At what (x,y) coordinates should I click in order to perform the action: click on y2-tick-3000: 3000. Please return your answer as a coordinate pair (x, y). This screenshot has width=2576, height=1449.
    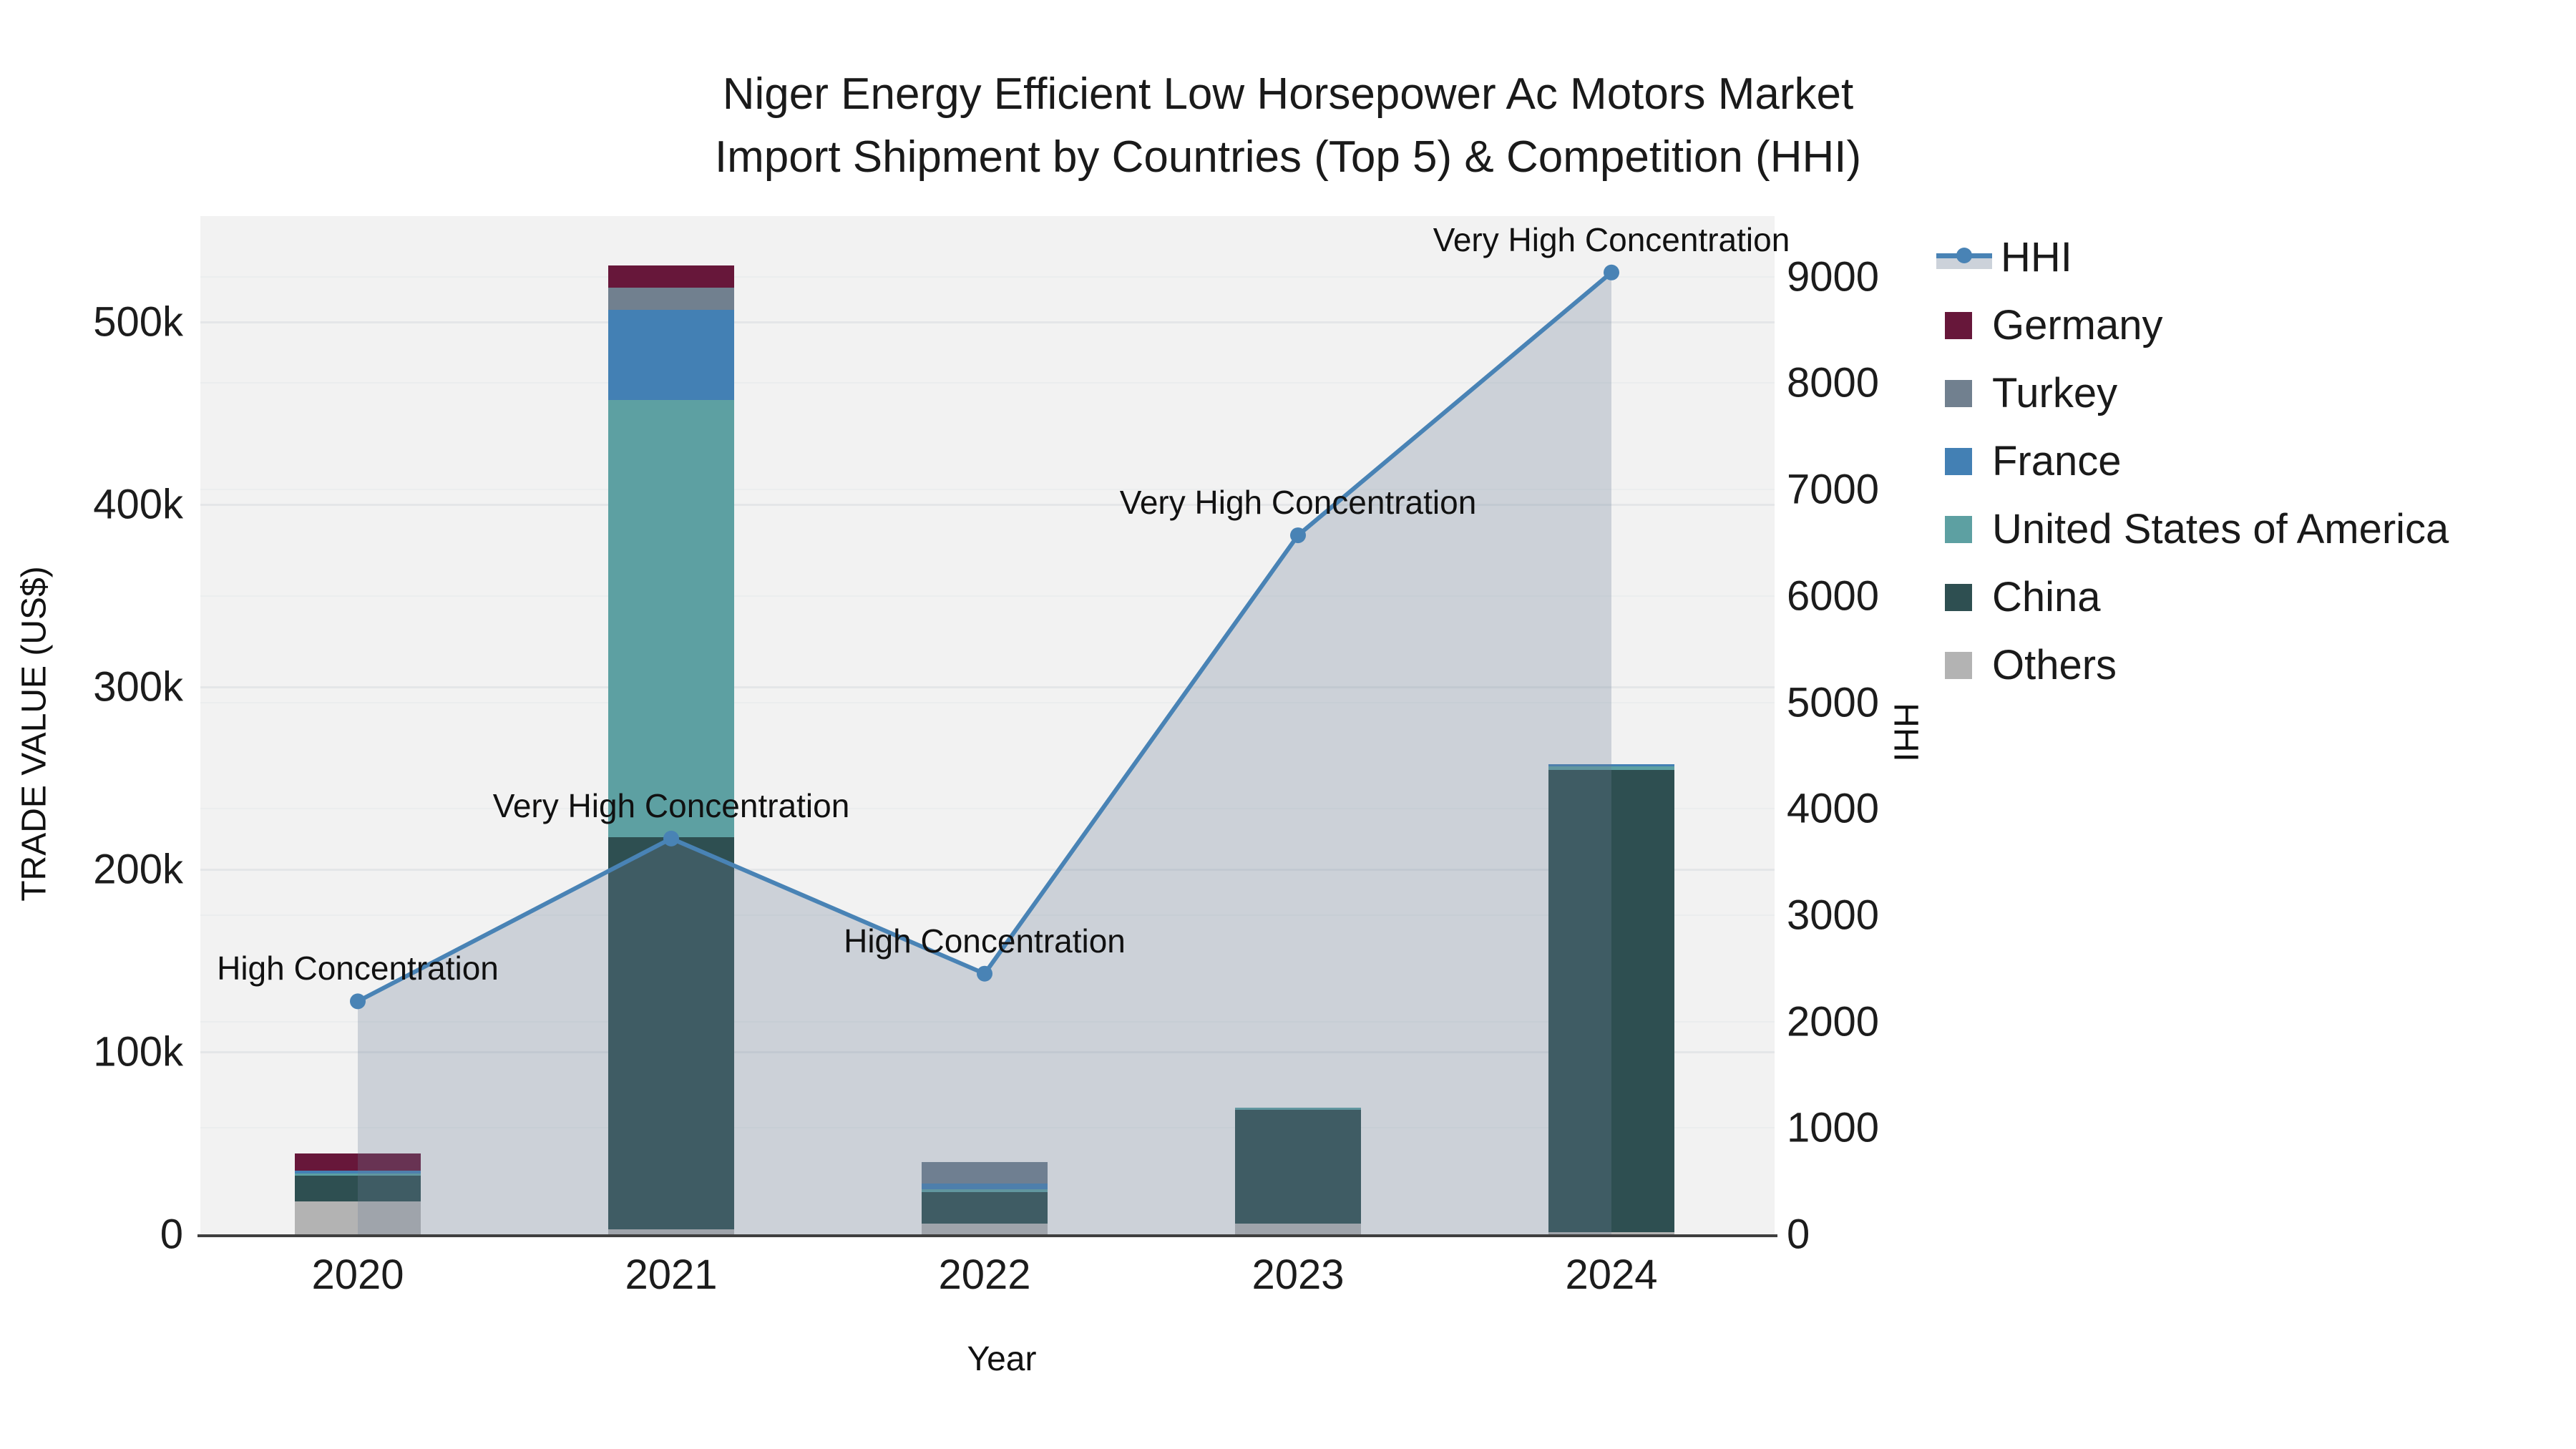
    Looking at the image, I should click on (1833, 915).